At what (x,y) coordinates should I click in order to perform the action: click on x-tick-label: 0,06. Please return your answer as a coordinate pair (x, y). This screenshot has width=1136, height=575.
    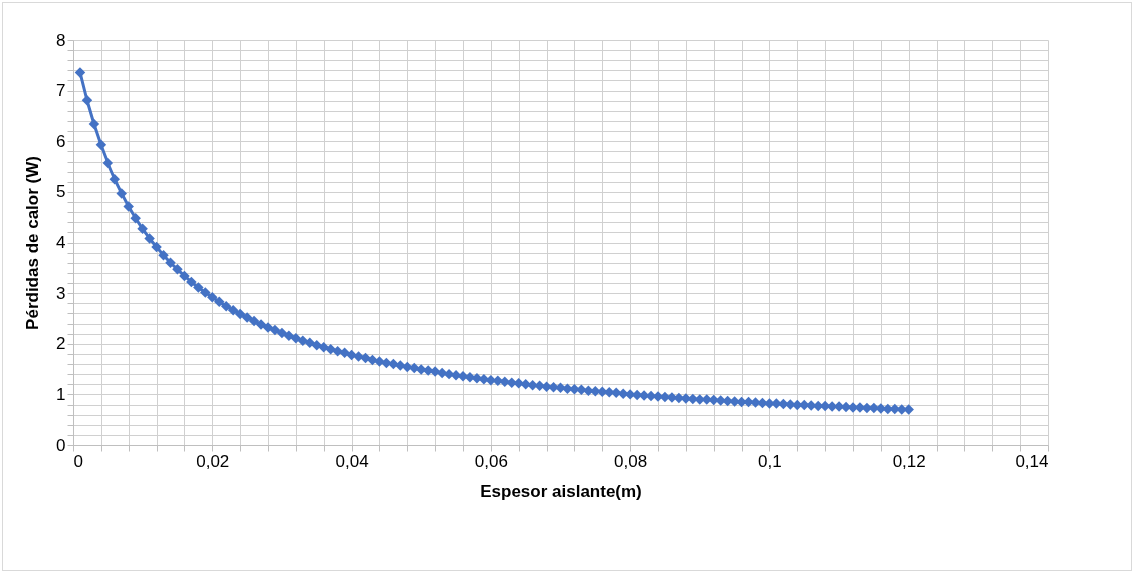
    Looking at the image, I should click on (491, 461).